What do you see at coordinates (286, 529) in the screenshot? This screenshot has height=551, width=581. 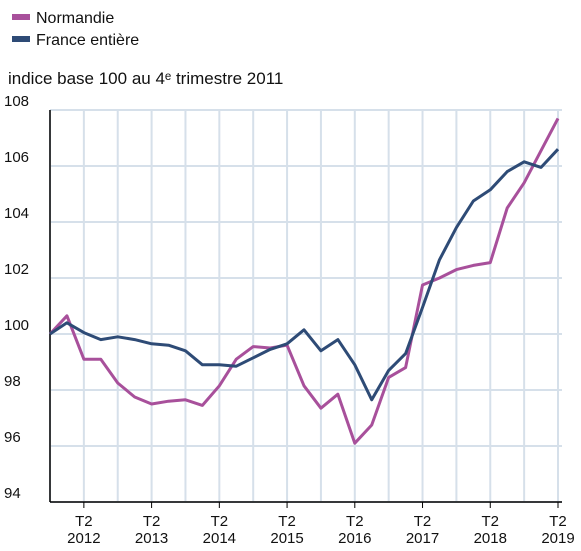 I see `x-tick-label: T2 2015` at bounding box center [286, 529].